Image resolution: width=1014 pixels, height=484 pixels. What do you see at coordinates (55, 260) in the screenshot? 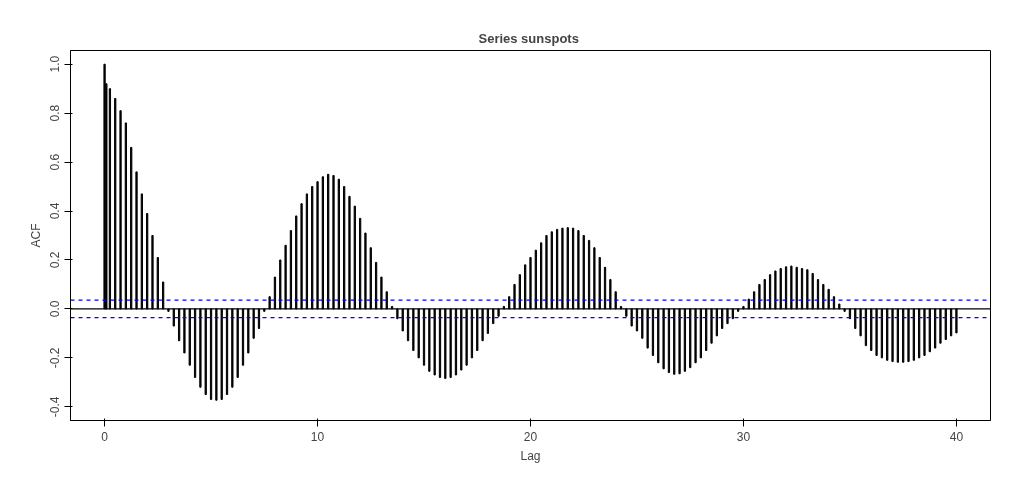
I see `y-tick-label: 0.2` at bounding box center [55, 260].